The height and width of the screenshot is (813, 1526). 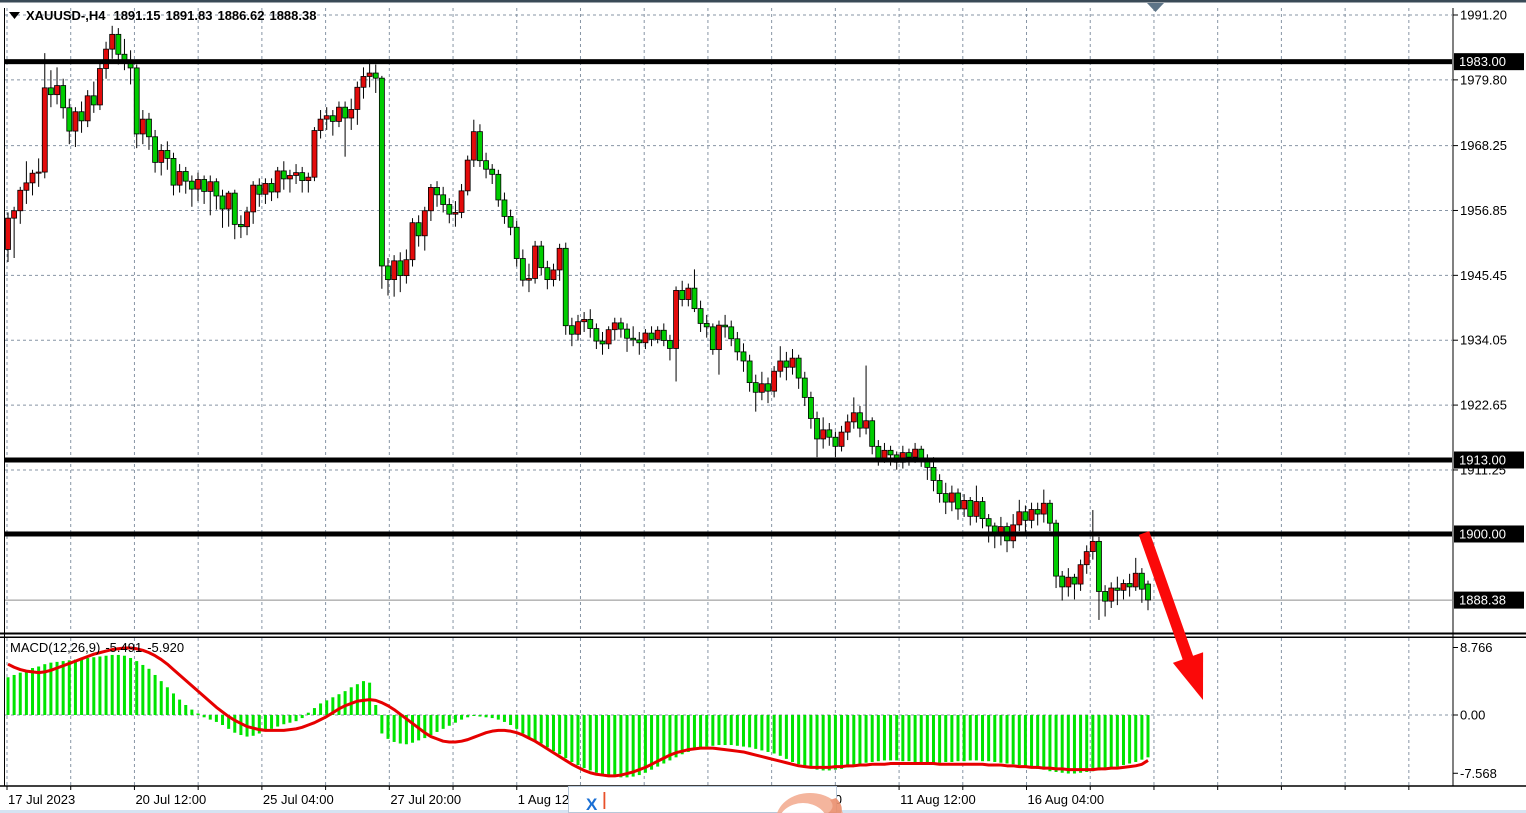 I want to click on window-top-edge, so click(x=763, y=1).